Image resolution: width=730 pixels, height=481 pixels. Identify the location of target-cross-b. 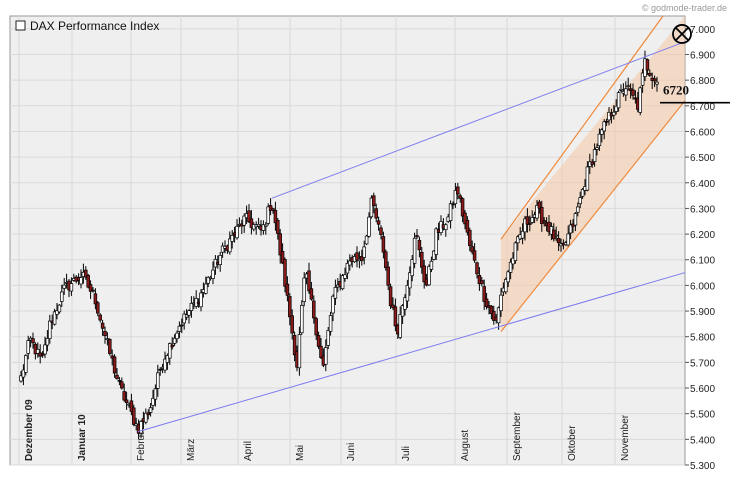
(682, 34).